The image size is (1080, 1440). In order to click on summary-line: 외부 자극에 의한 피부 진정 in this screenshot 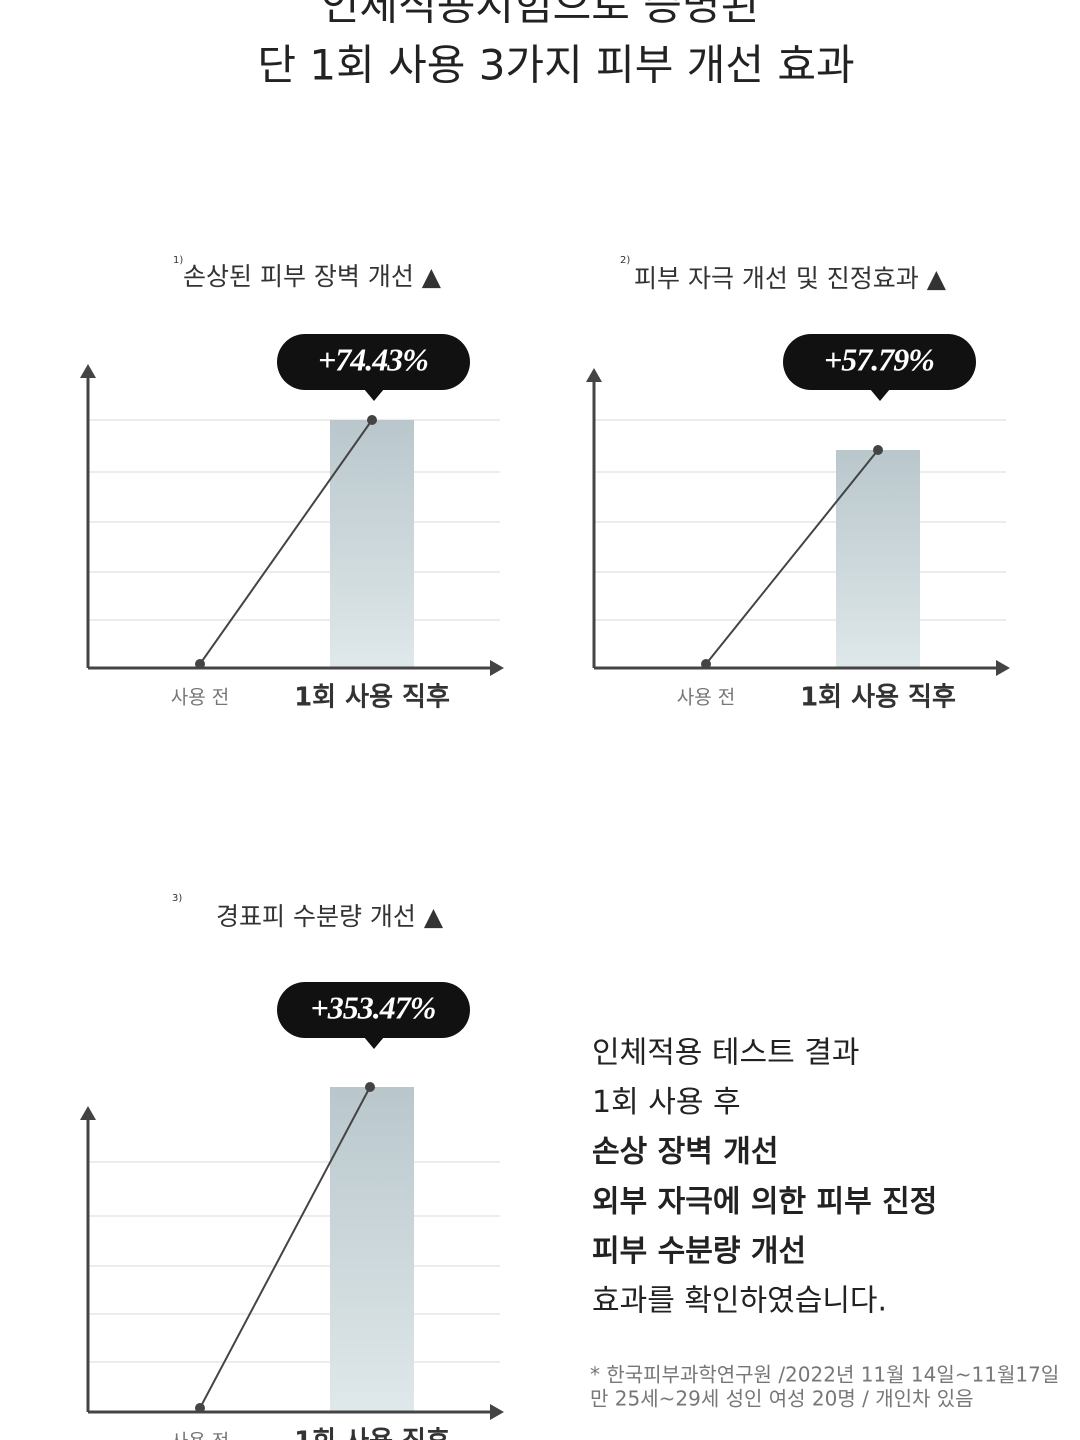, I will do `click(764, 1201)`.